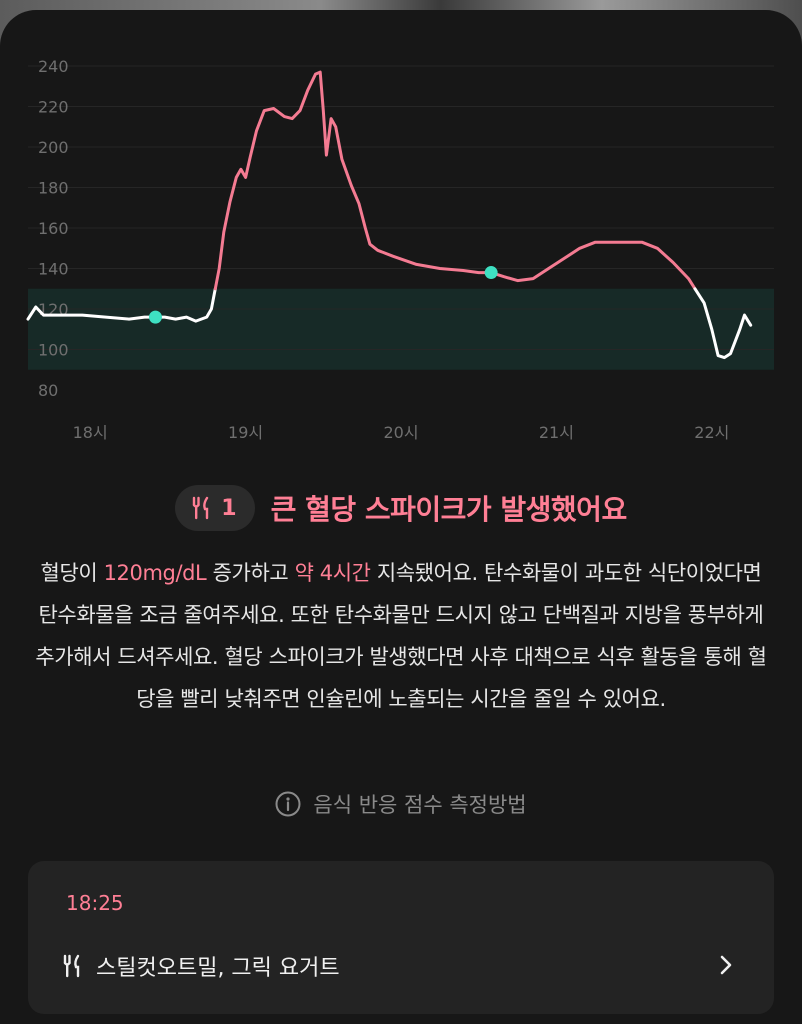 This screenshot has width=802, height=1024. Describe the element at coordinates (402, 966) in the screenshot. I see `meal-foods-row: 스틸컷오트밀, 그릭 요거트` at that location.